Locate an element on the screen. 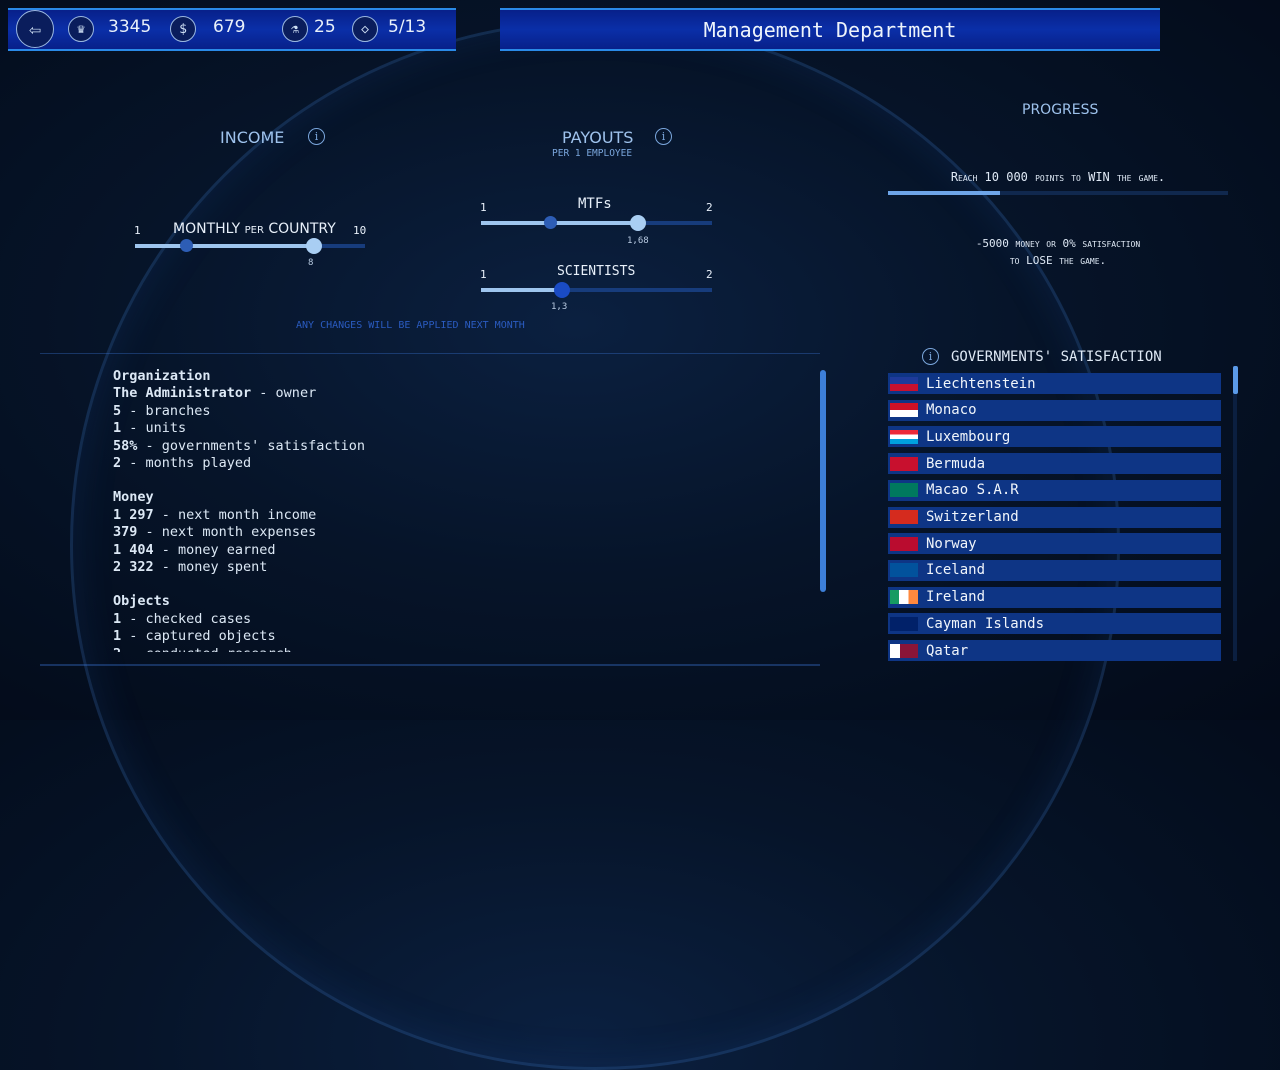 Image resolution: width=1280 pixels, height=1070 pixels. arrow-left-icon: ⇦ is located at coordinates (35, 29).